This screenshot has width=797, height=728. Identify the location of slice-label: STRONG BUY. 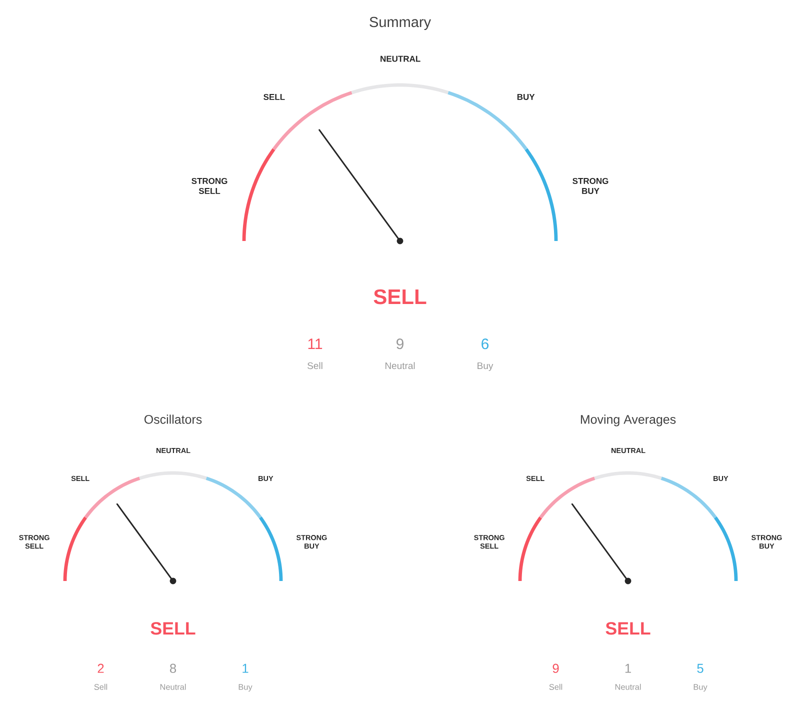
(590, 186).